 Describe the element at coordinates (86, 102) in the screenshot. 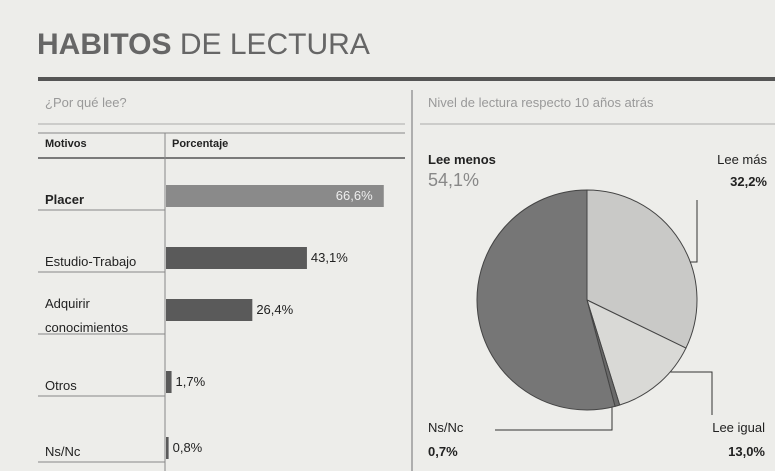

I see `chart-subtitle: ¿Por qué lee?` at that location.